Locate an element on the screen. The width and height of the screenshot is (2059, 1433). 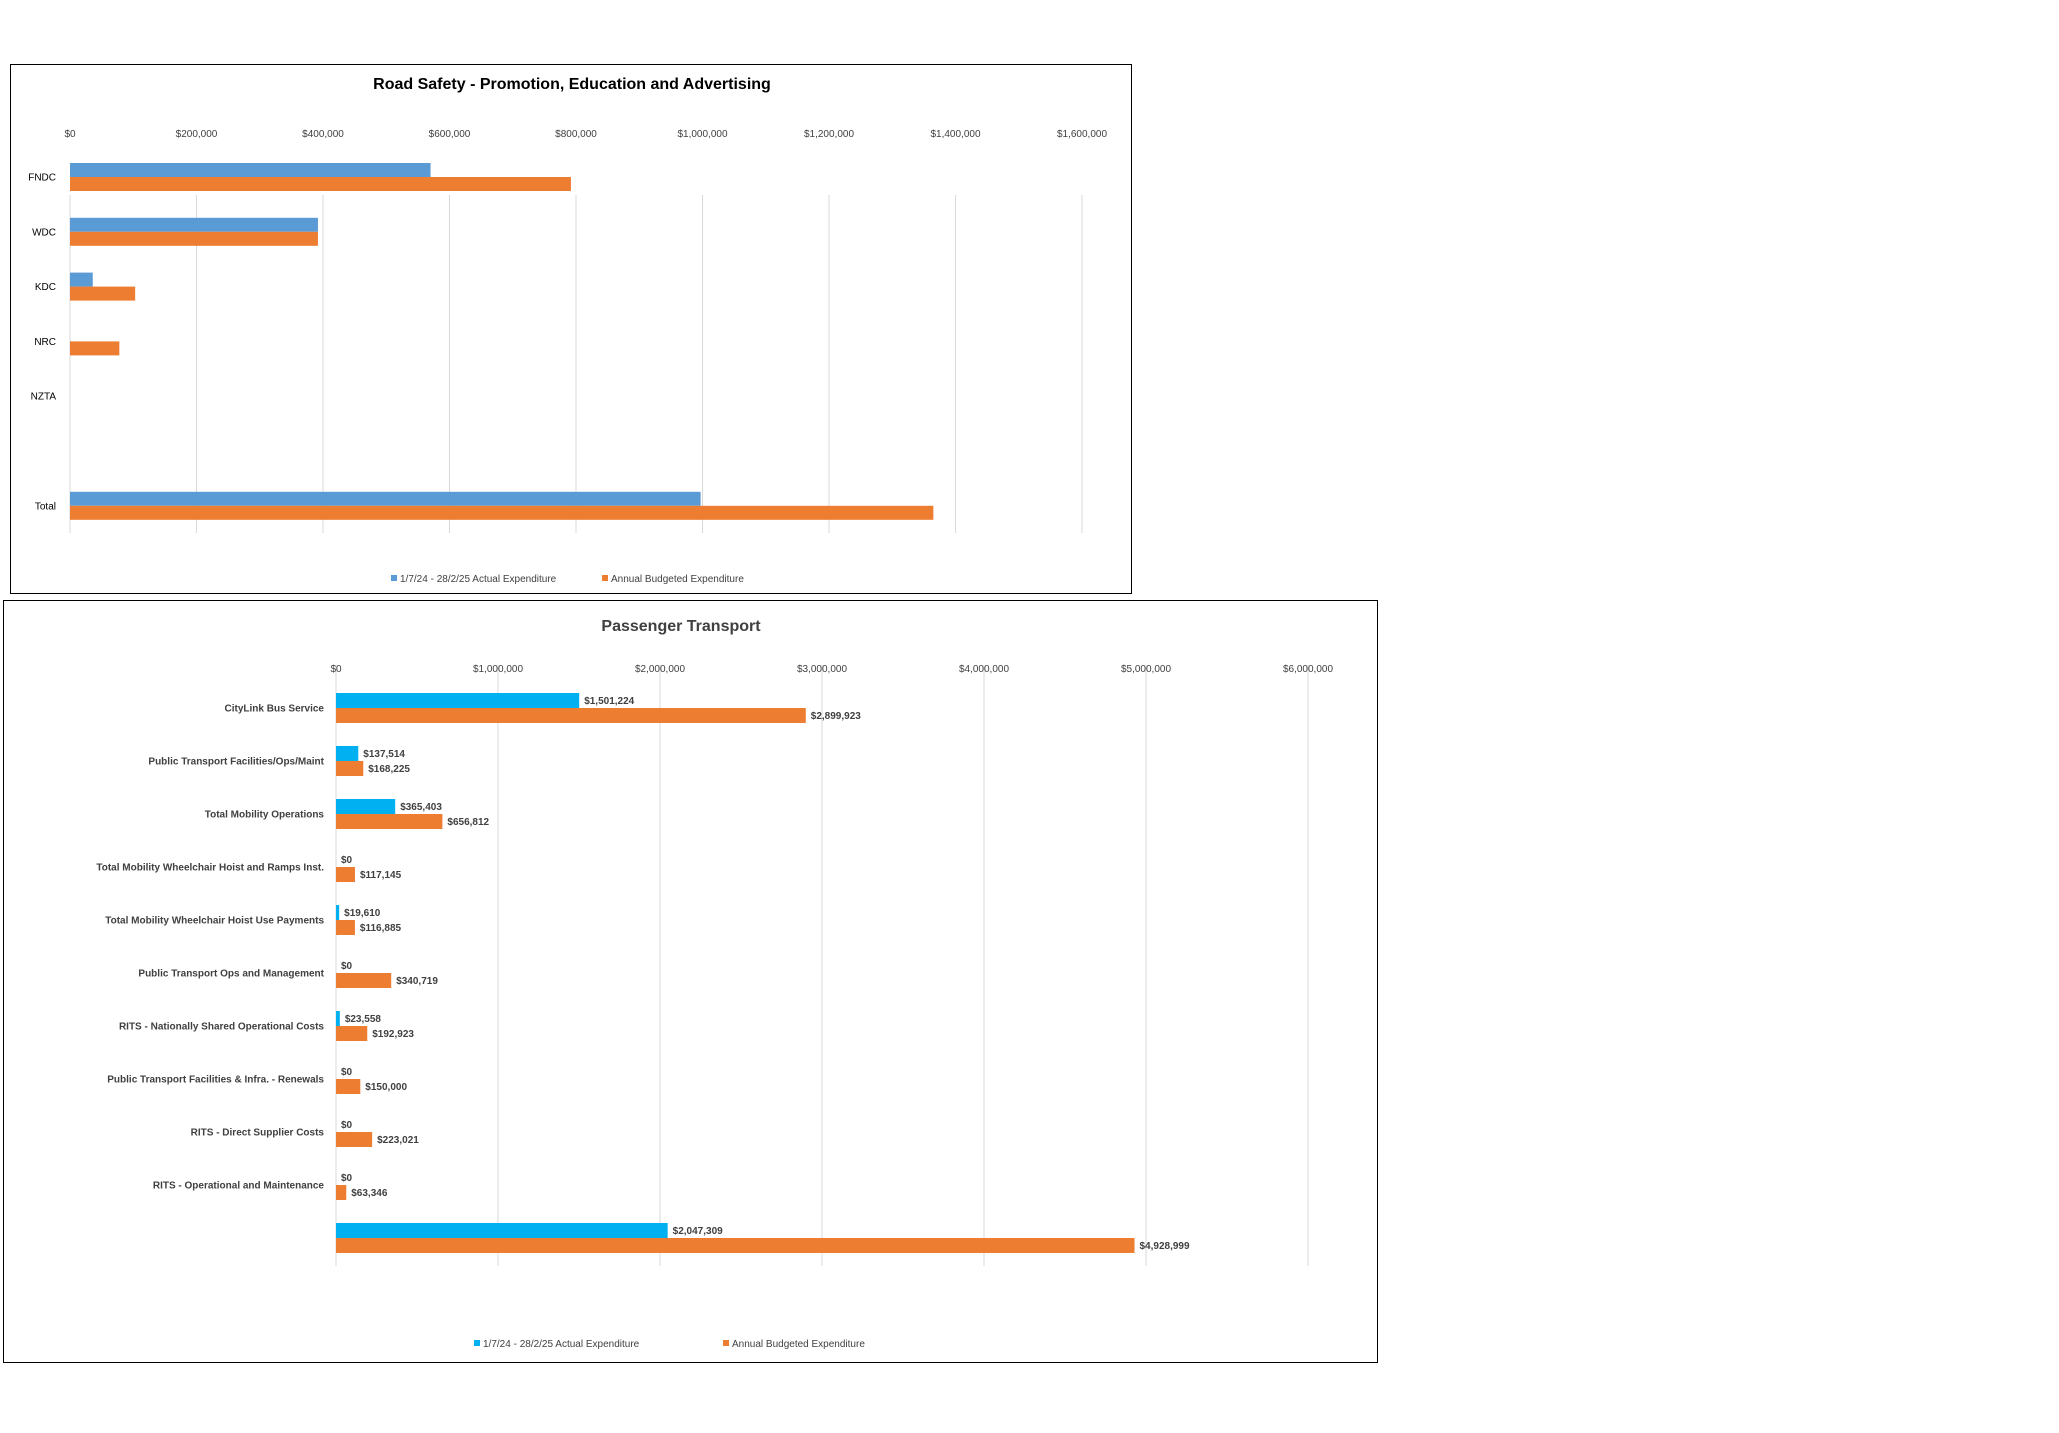
data-label: $1,501,224 is located at coordinates (609, 701).